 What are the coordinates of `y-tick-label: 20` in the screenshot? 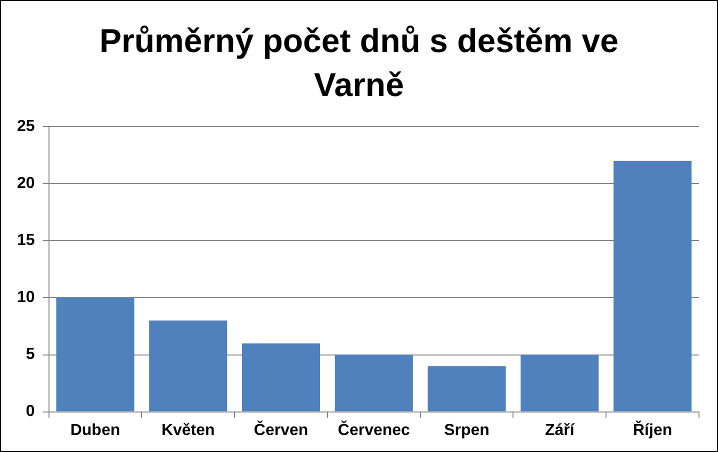 It's located at (26, 183).